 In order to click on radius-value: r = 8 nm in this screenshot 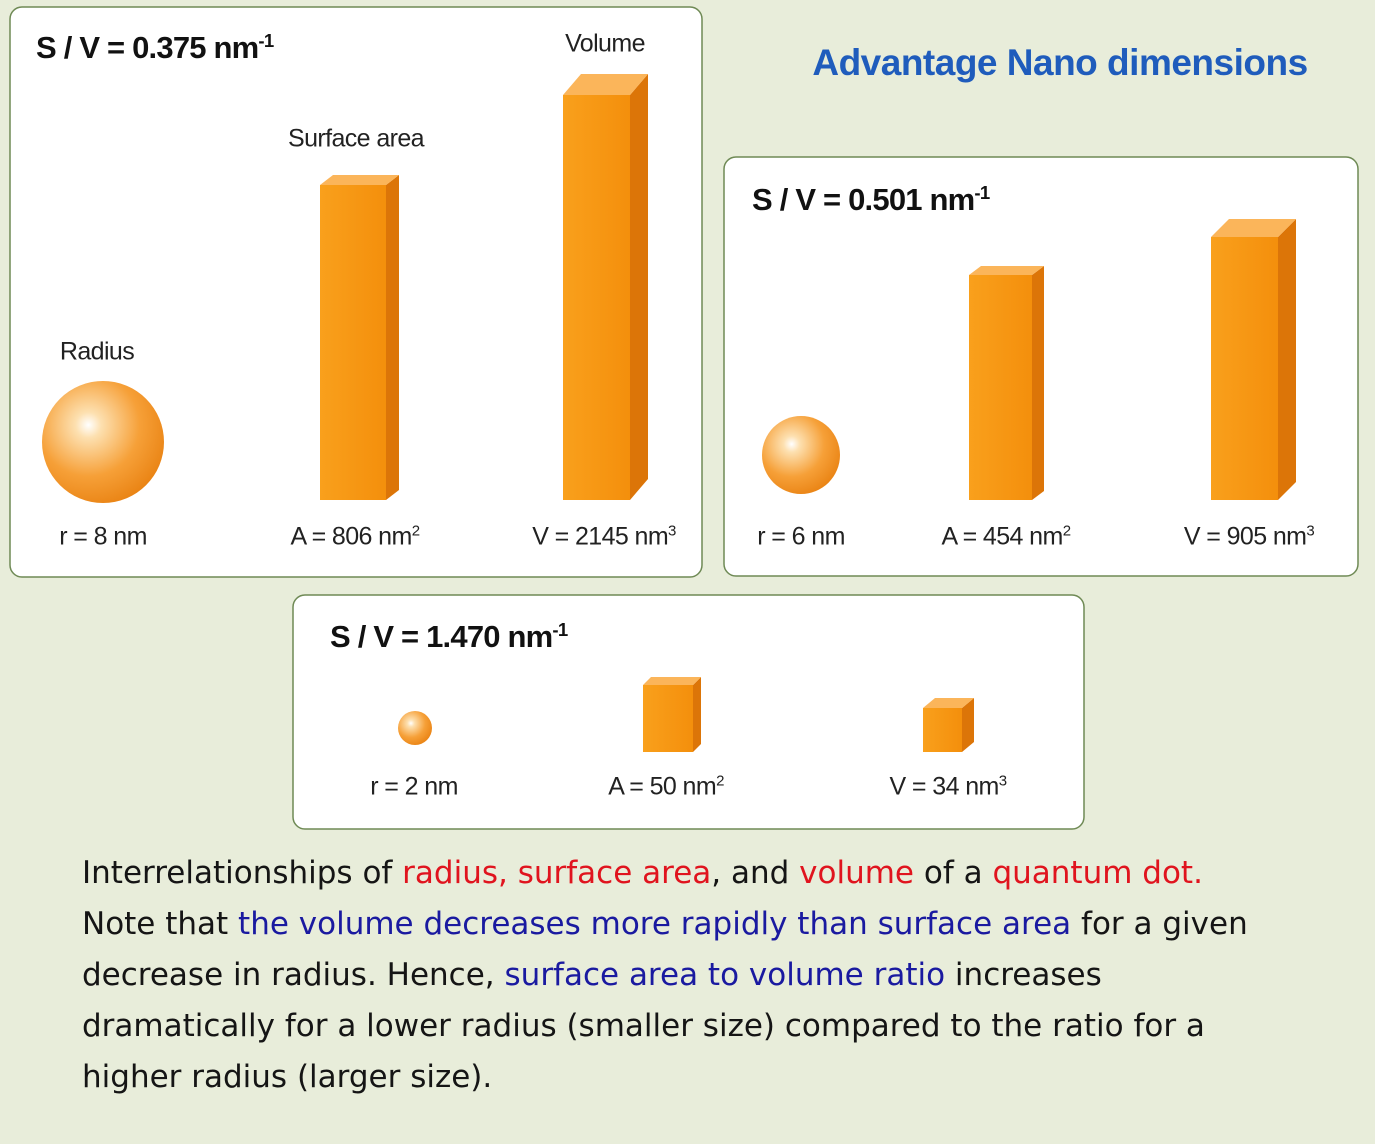, I will do `click(103, 537)`.